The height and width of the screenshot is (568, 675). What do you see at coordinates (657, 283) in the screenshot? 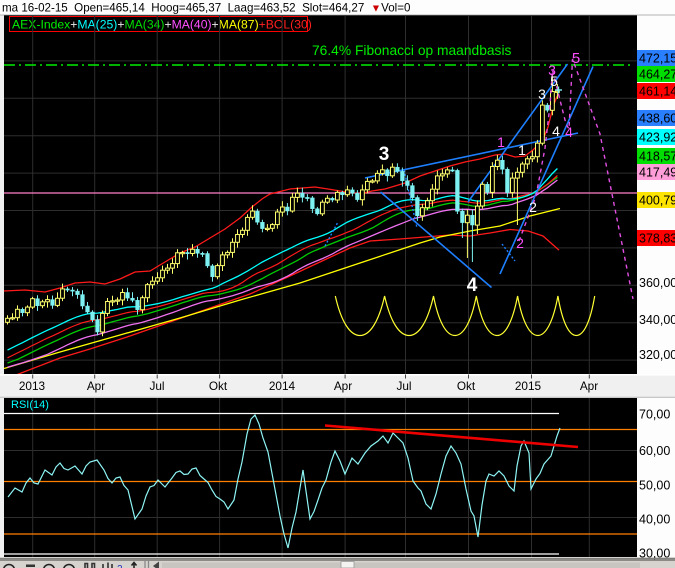
I see `svg-text: 360,00` at bounding box center [657, 283].